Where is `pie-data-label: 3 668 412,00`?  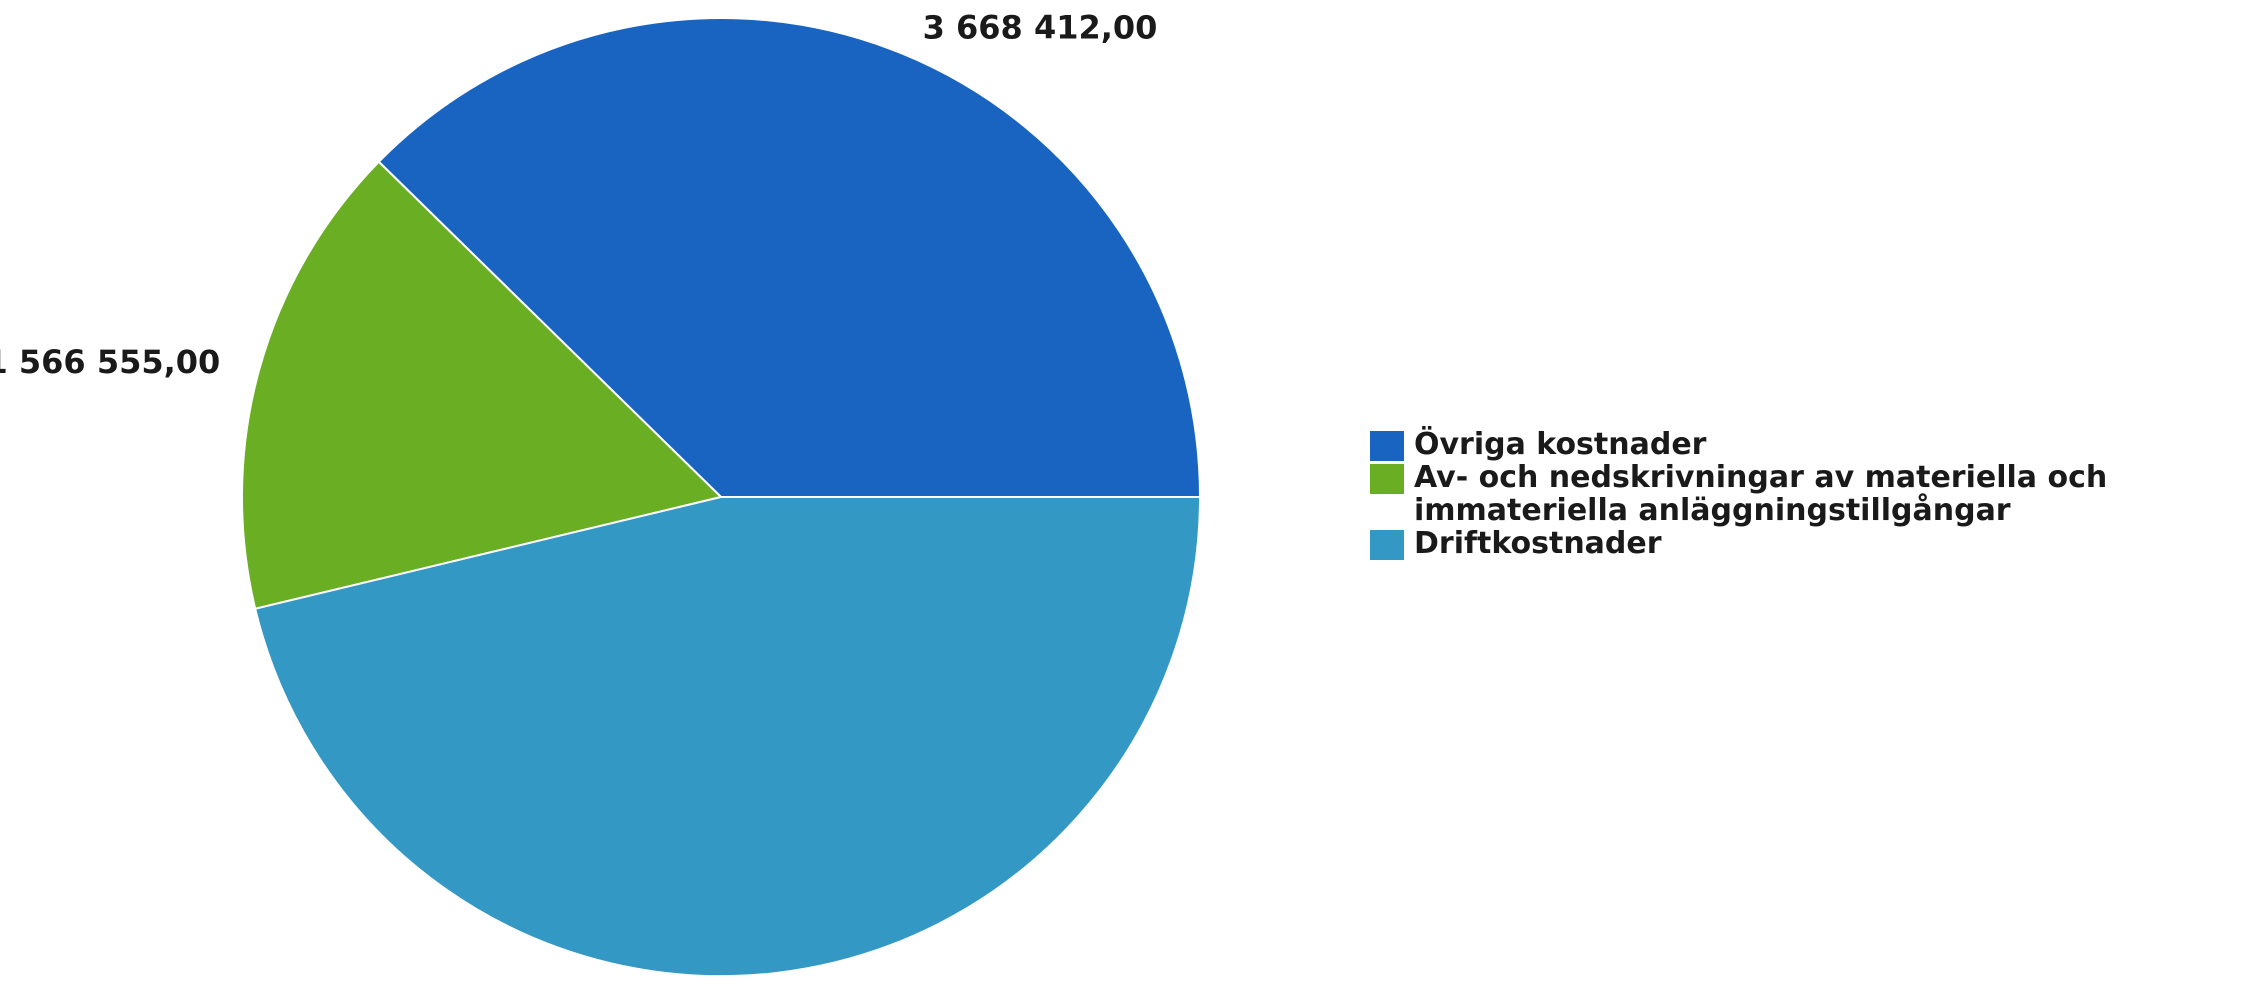
pie-data-label: 3 668 412,00 is located at coordinates (1040, 28).